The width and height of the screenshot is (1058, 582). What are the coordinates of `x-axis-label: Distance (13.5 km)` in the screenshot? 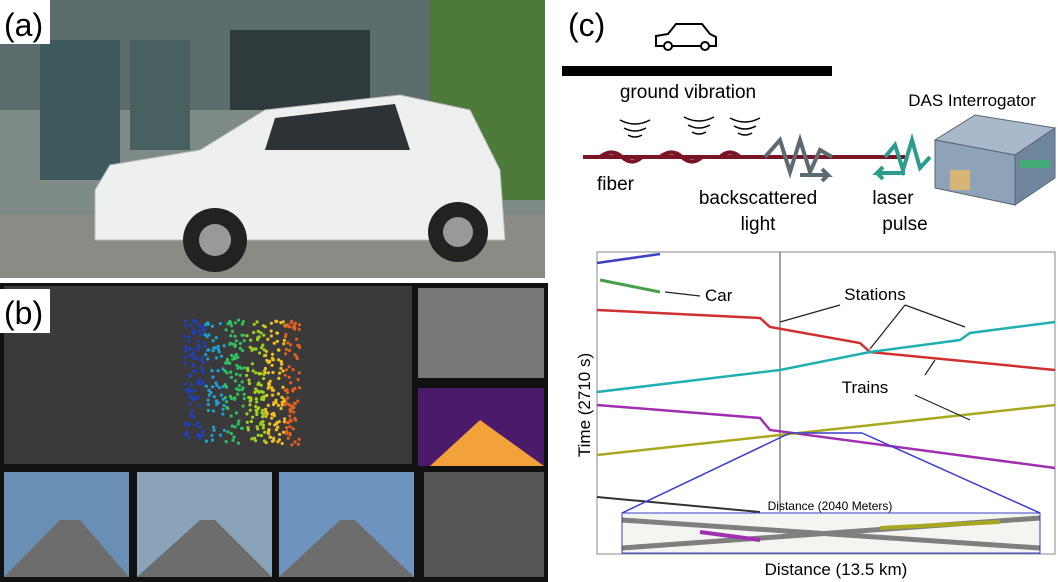 It's located at (836, 569).